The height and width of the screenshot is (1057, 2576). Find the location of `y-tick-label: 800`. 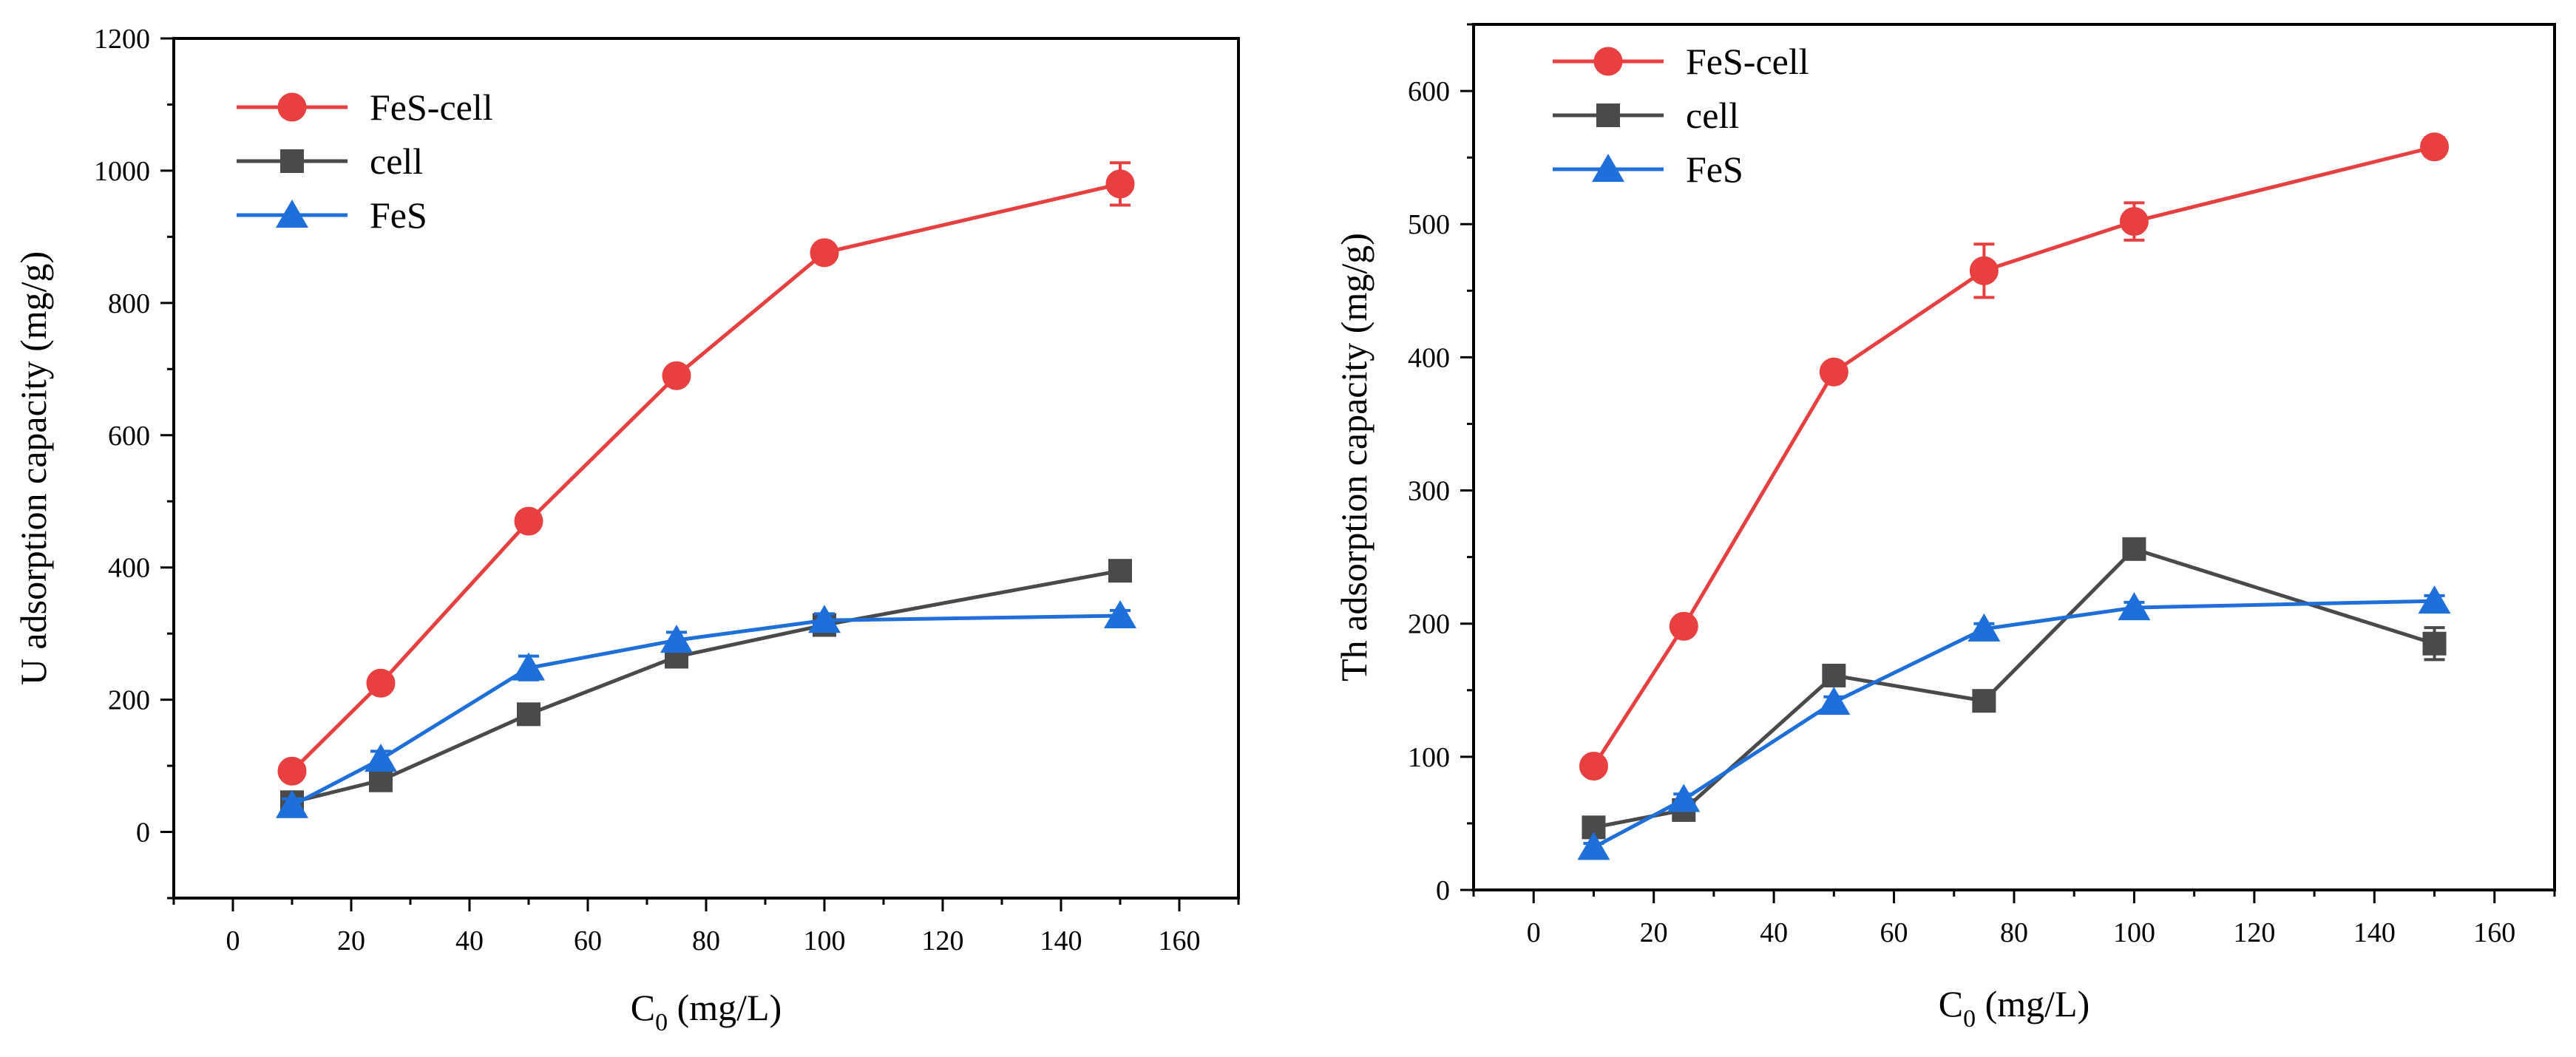

y-tick-label: 800 is located at coordinates (129, 303).